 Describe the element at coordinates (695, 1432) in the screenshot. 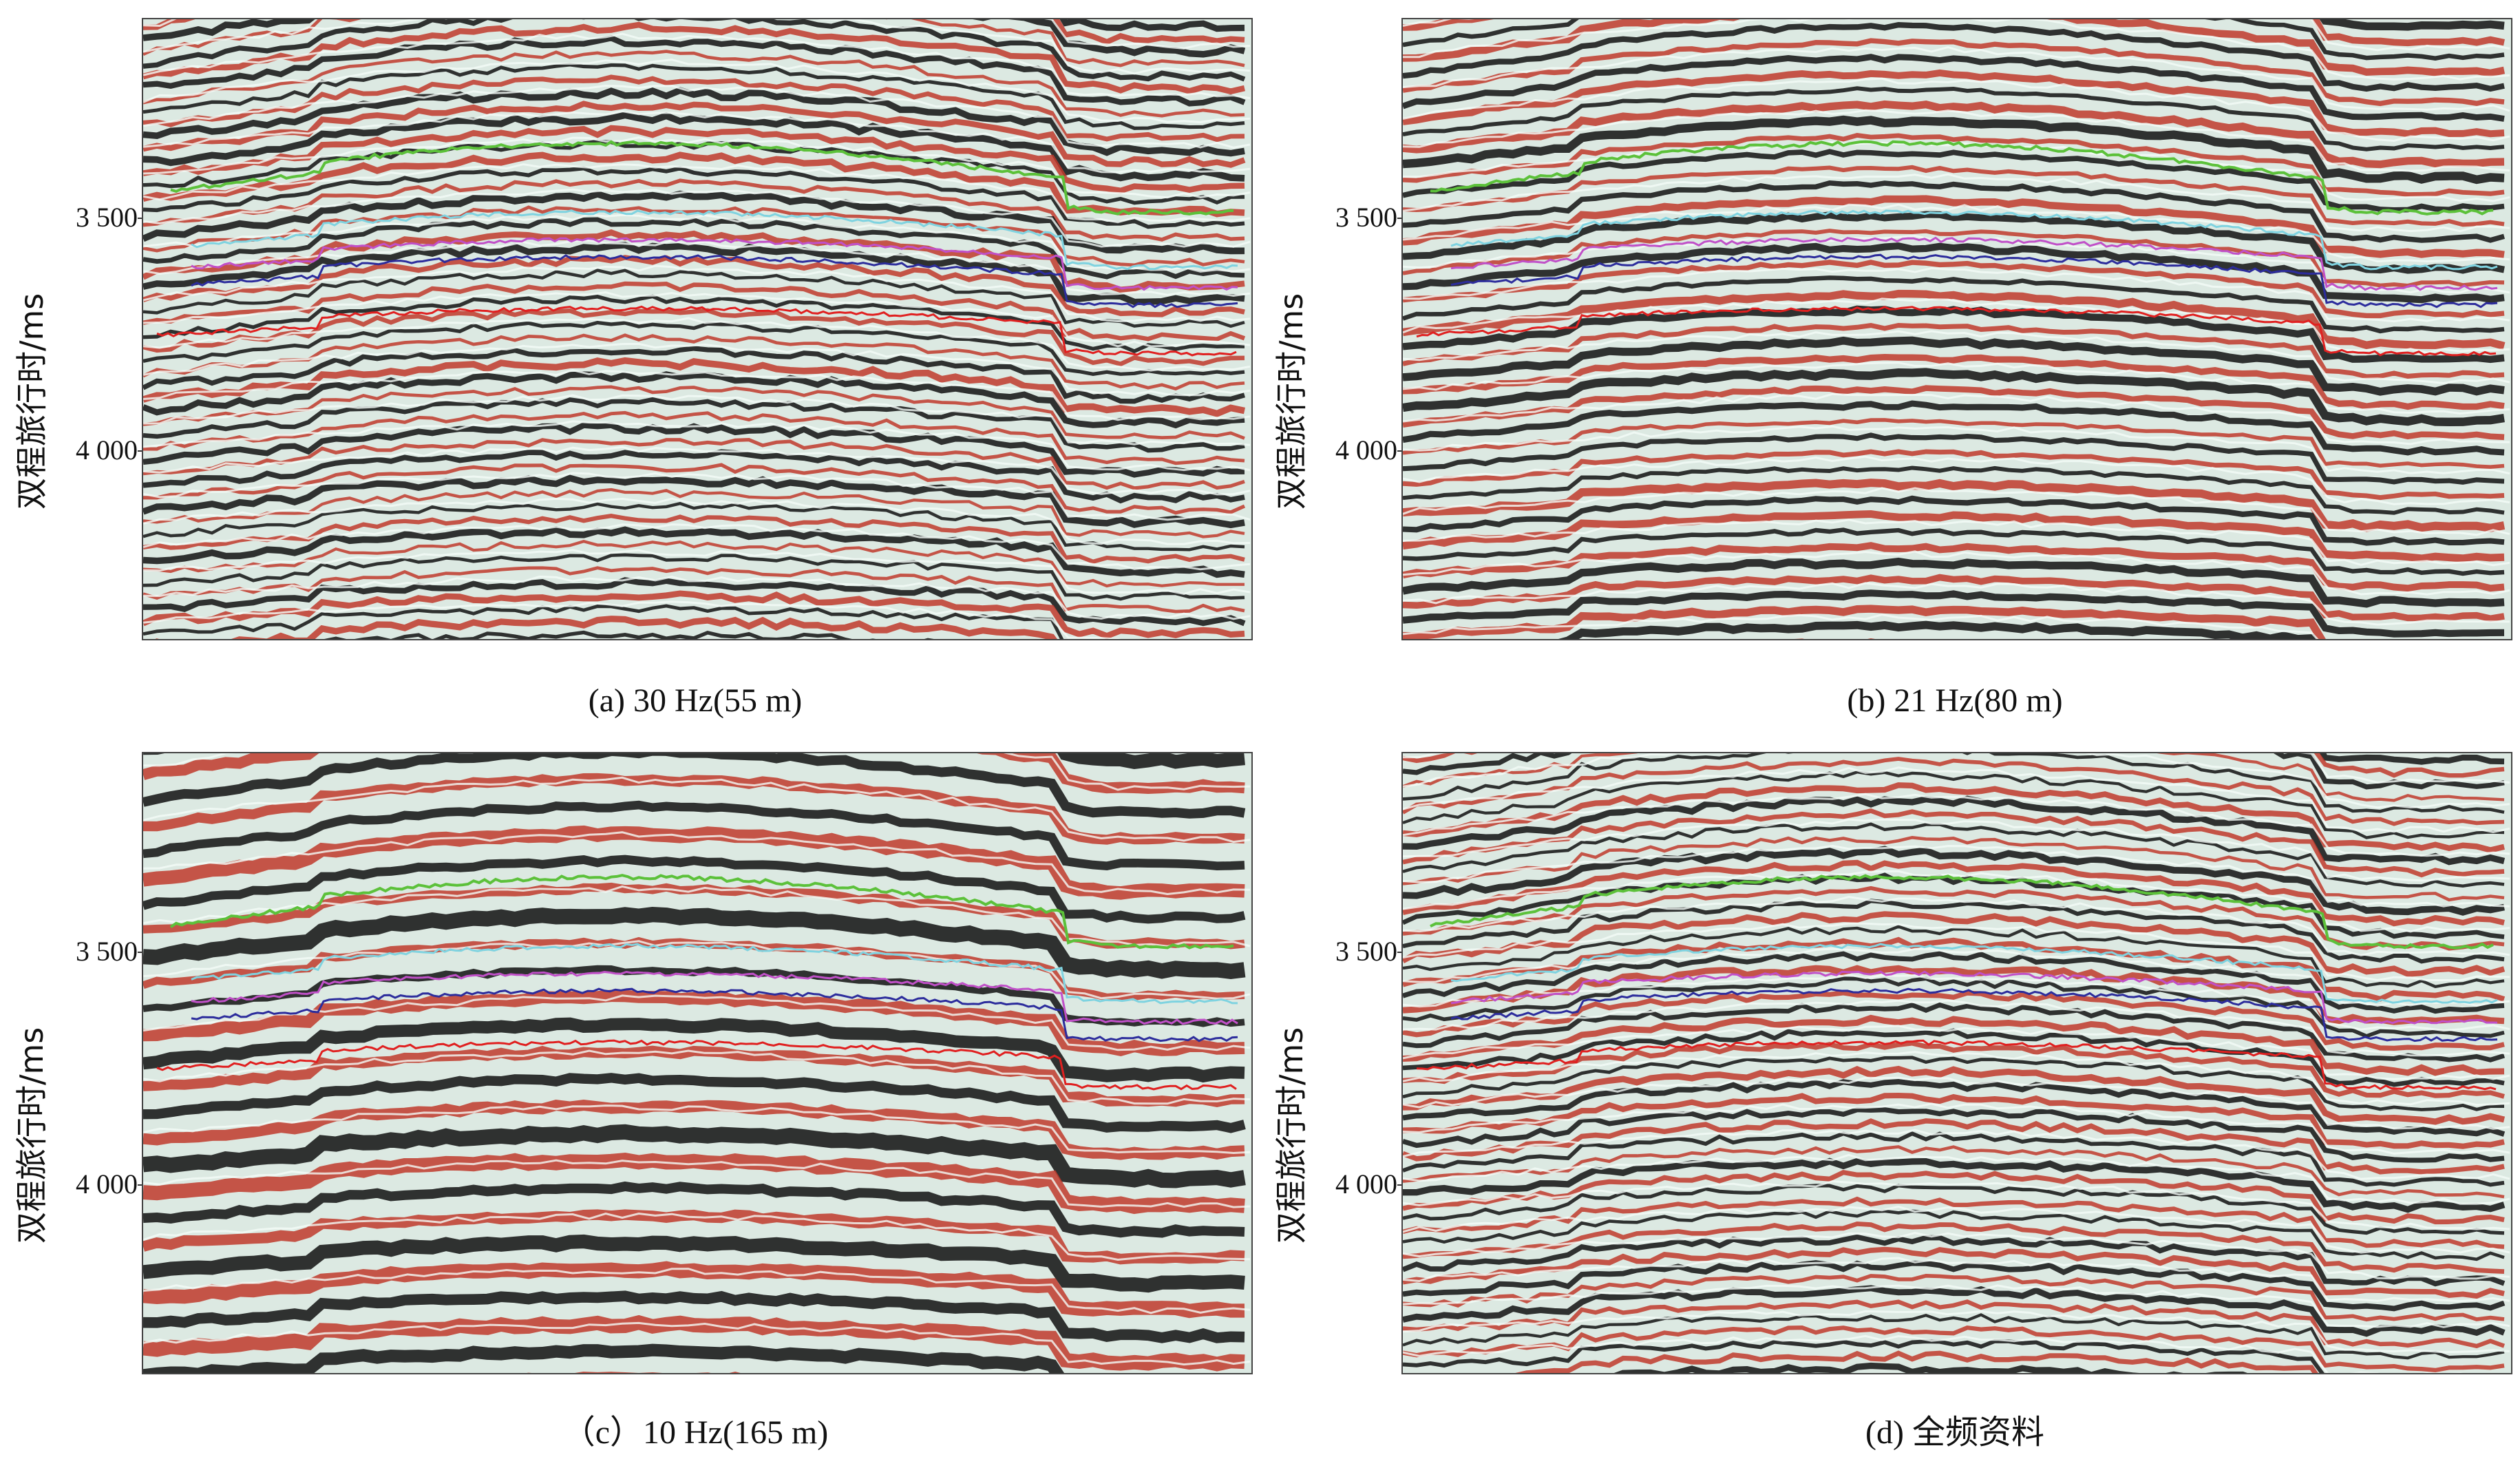

I see `panel-caption: （c）10 Hz(165 m)` at that location.